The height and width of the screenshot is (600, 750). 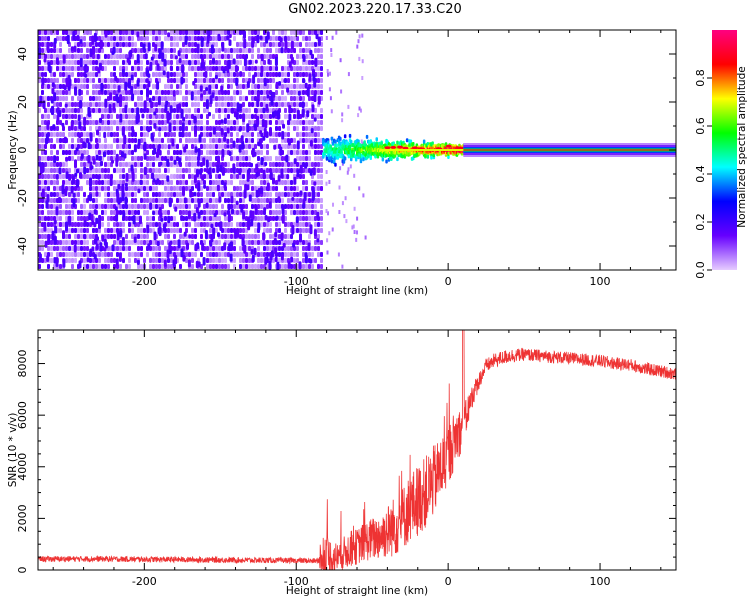 What do you see at coordinates (22, 518) in the screenshot?
I see `y-tick-label: 2000` at bounding box center [22, 518].